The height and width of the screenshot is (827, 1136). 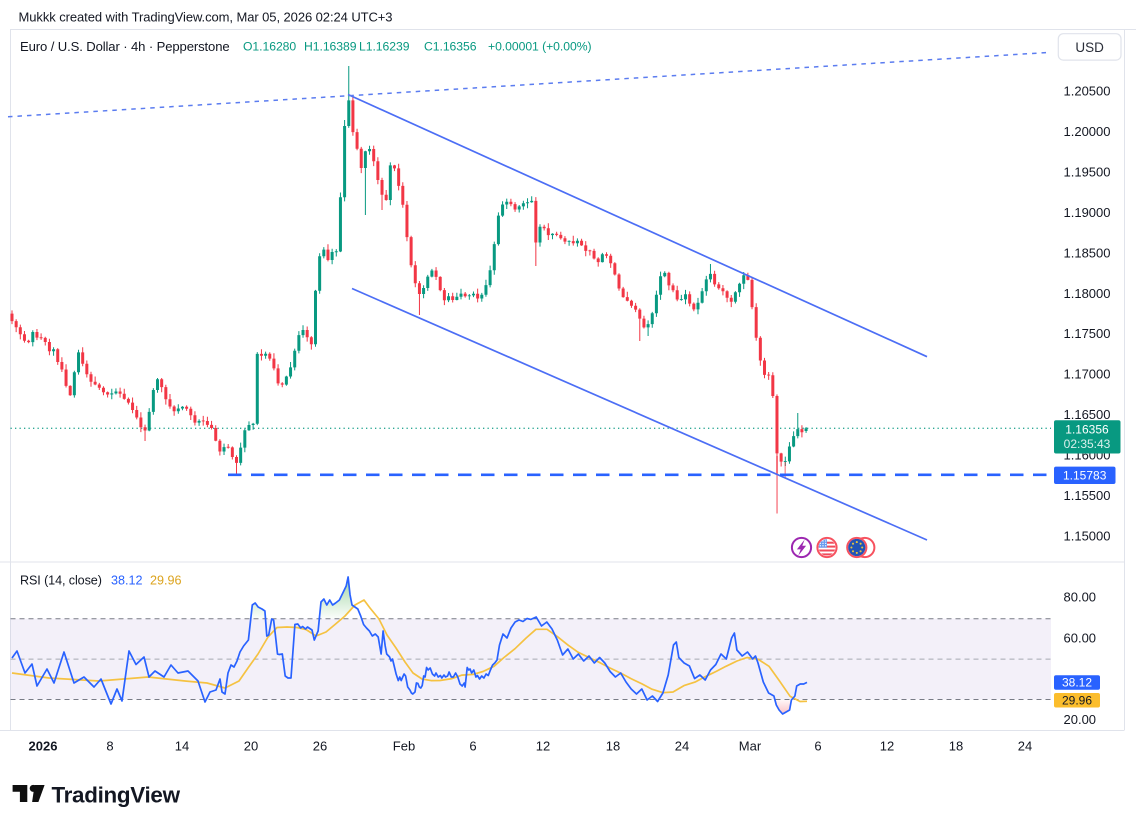 What do you see at coordinates (1087, 293) in the screenshot?
I see `svg-text: 1.18000` at bounding box center [1087, 293].